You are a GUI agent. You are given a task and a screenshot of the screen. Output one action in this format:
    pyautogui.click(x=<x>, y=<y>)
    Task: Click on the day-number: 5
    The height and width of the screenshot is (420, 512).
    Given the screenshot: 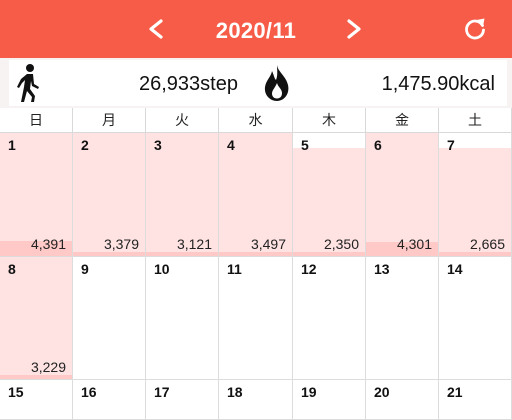 What is the action you would take?
    pyautogui.click(x=305, y=145)
    